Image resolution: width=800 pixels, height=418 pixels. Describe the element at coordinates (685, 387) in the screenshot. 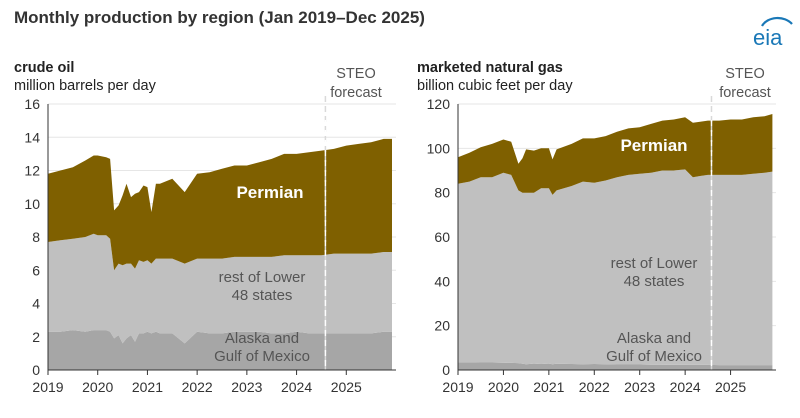

I see `gas-x-tick-label: 2024` at that location.